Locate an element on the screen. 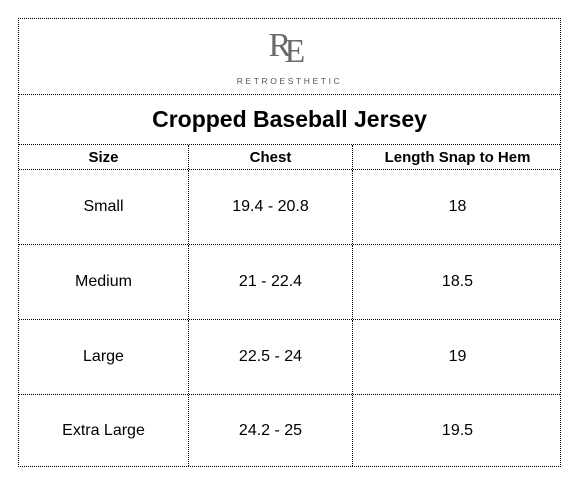 This screenshot has height=489, width=581. table-row: Large 22.5 - 24 19 is located at coordinates (289, 356).